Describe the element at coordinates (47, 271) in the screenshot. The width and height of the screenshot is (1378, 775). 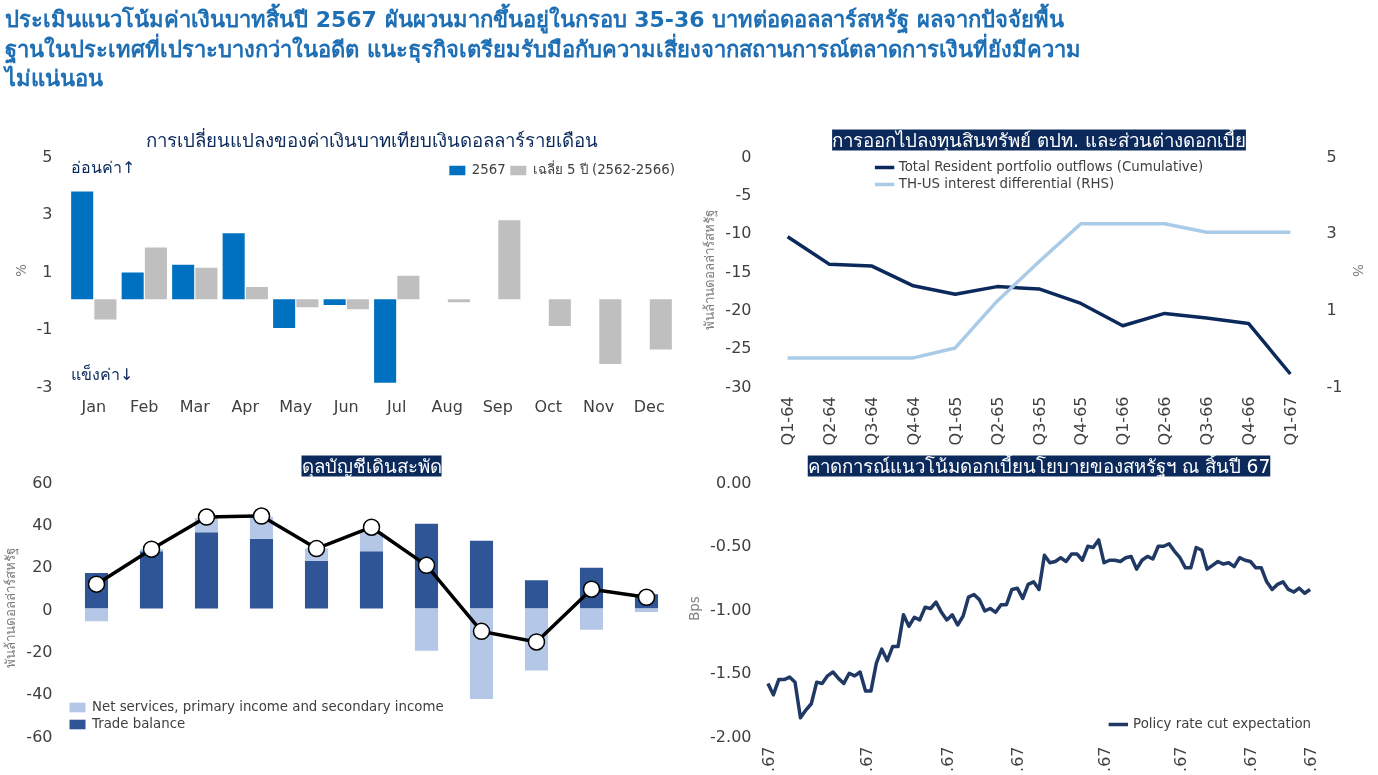
I see `y-tick-label: 1` at that location.